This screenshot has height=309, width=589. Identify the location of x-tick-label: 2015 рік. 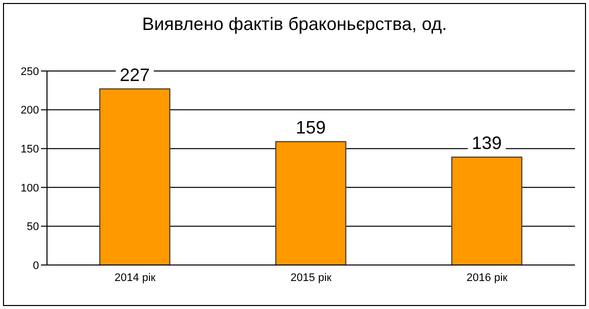
(311, 278).